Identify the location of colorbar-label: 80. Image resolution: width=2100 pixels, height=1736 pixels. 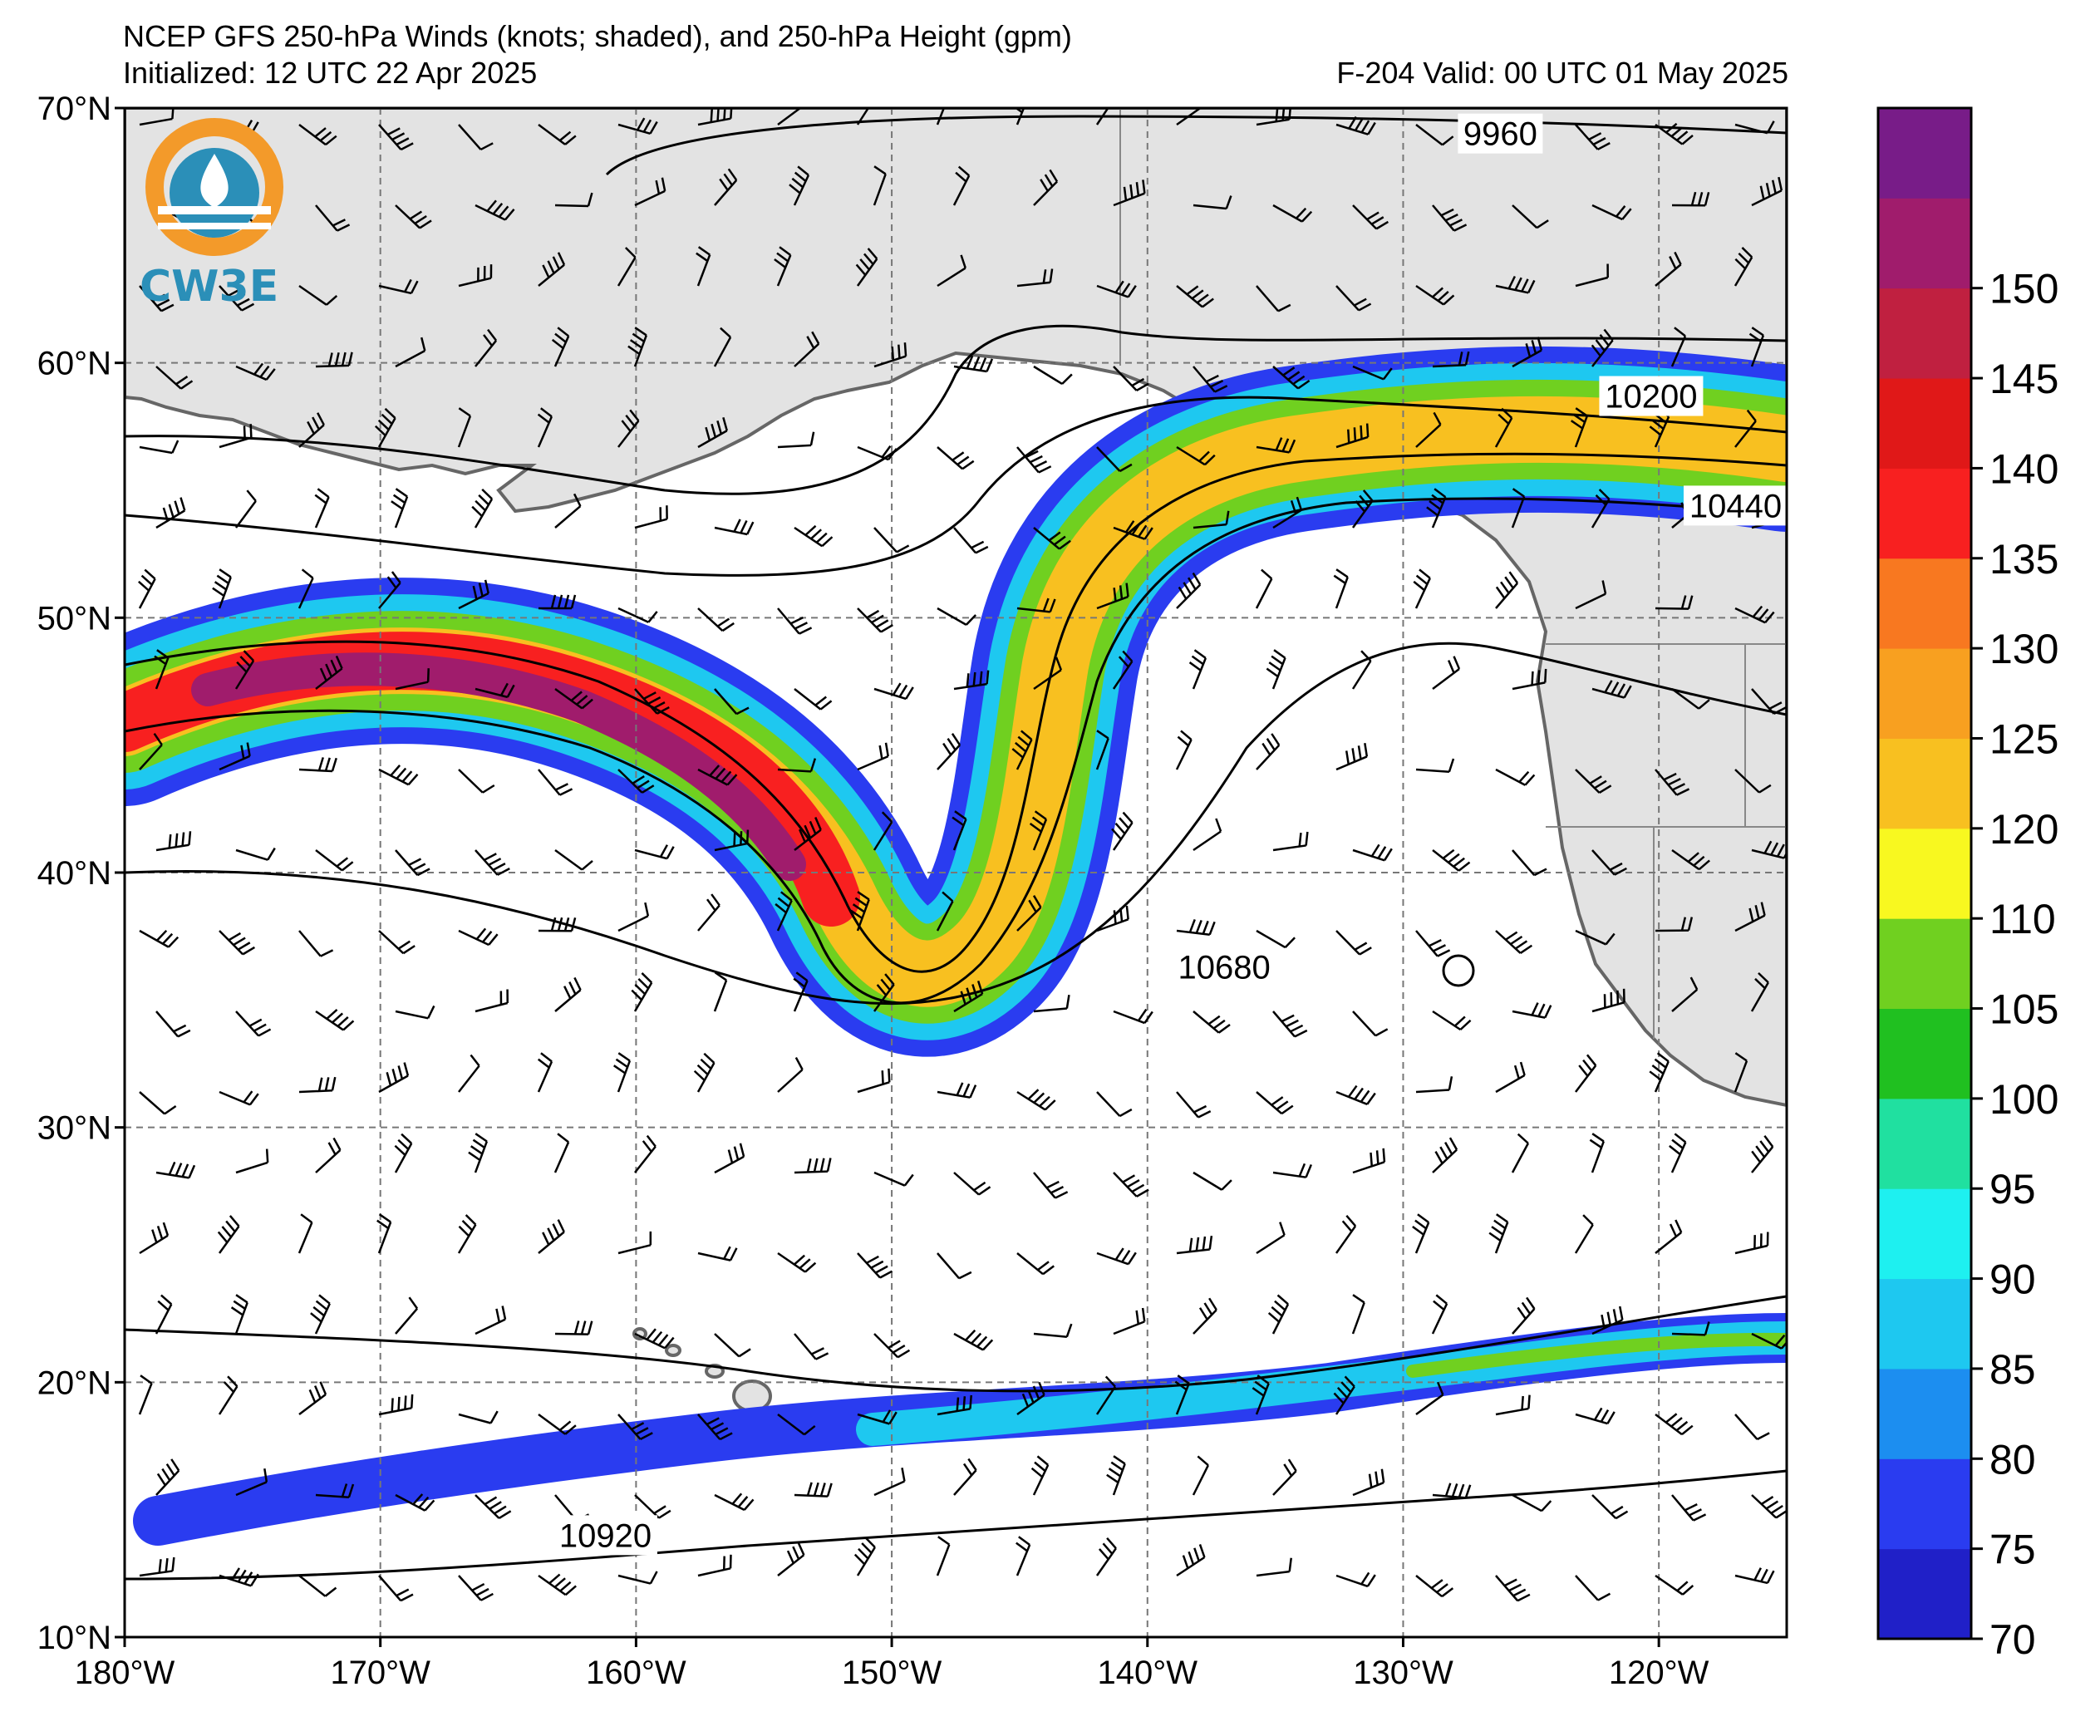
(2012, 1459).